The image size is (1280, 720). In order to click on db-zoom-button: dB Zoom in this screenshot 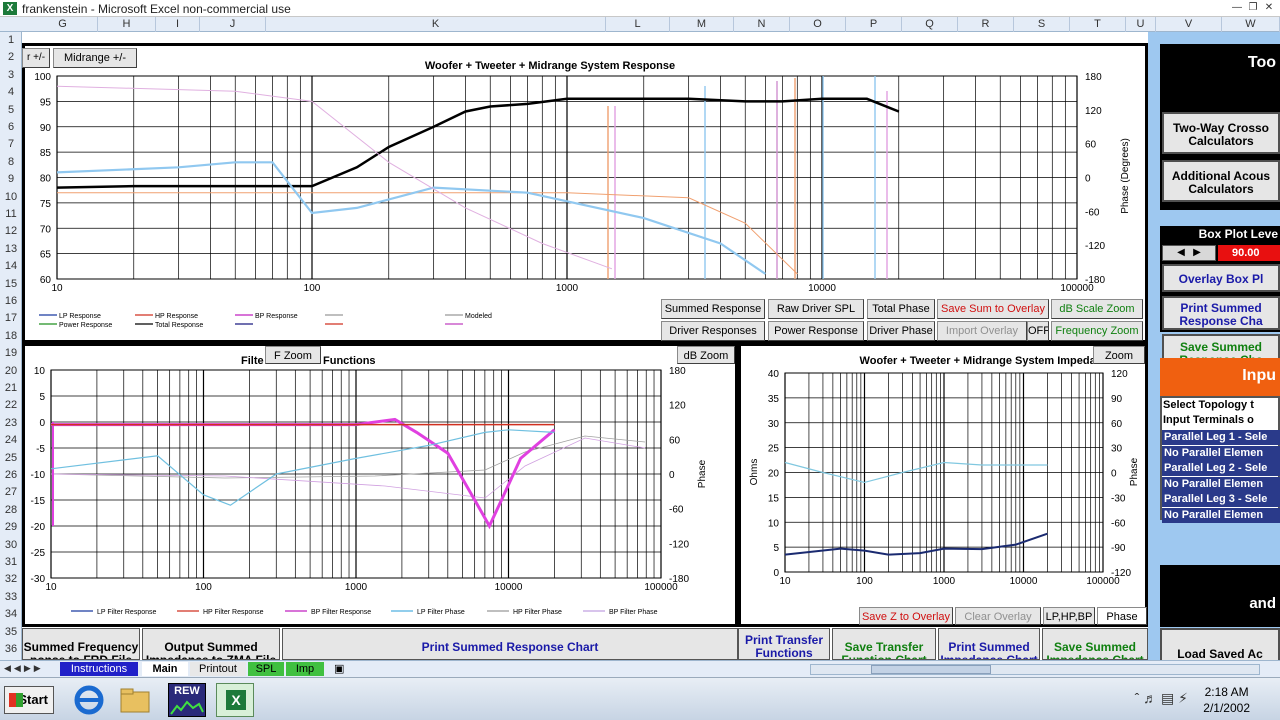, I will do `click(706, 355)`.